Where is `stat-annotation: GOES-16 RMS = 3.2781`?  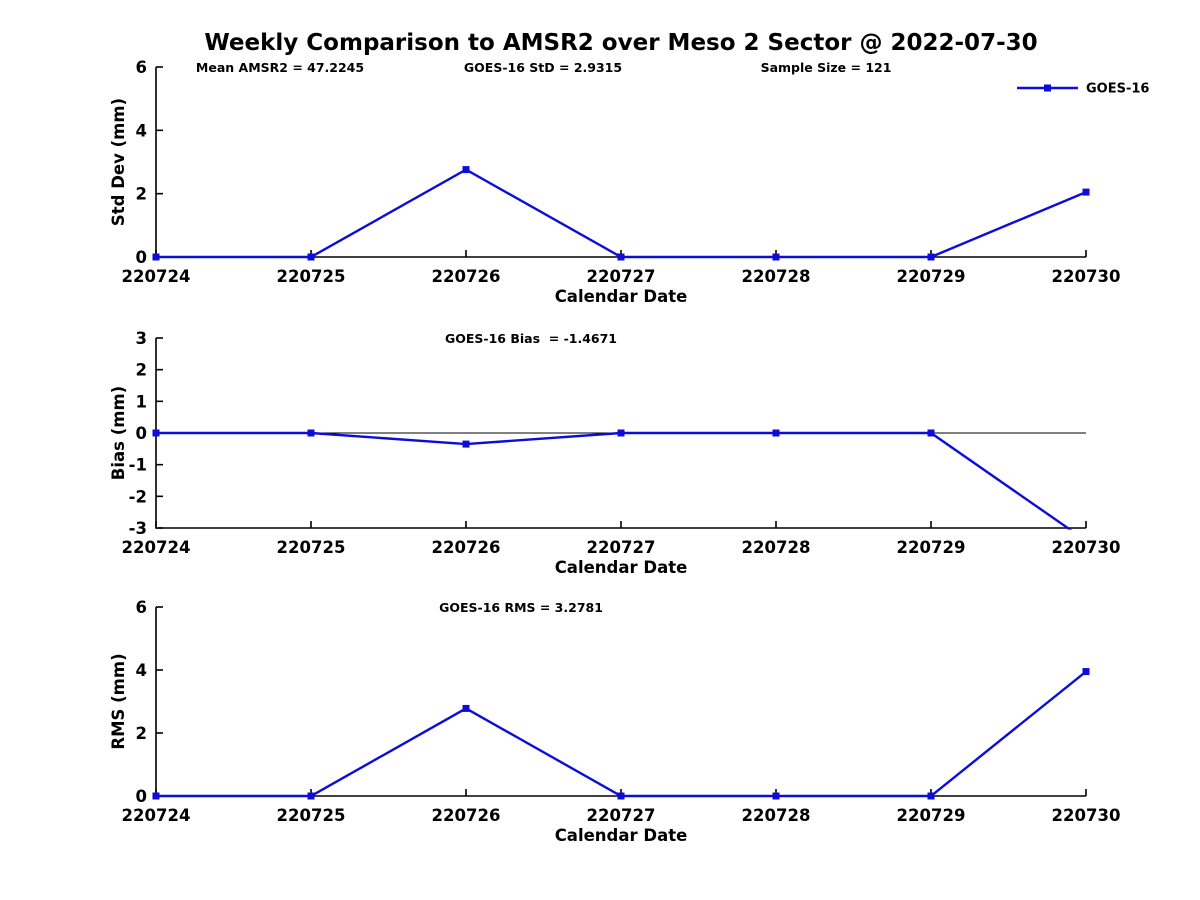 stat-annotation: GOES-16 RMS = 3.2781 is located at coordinates (521, 607).